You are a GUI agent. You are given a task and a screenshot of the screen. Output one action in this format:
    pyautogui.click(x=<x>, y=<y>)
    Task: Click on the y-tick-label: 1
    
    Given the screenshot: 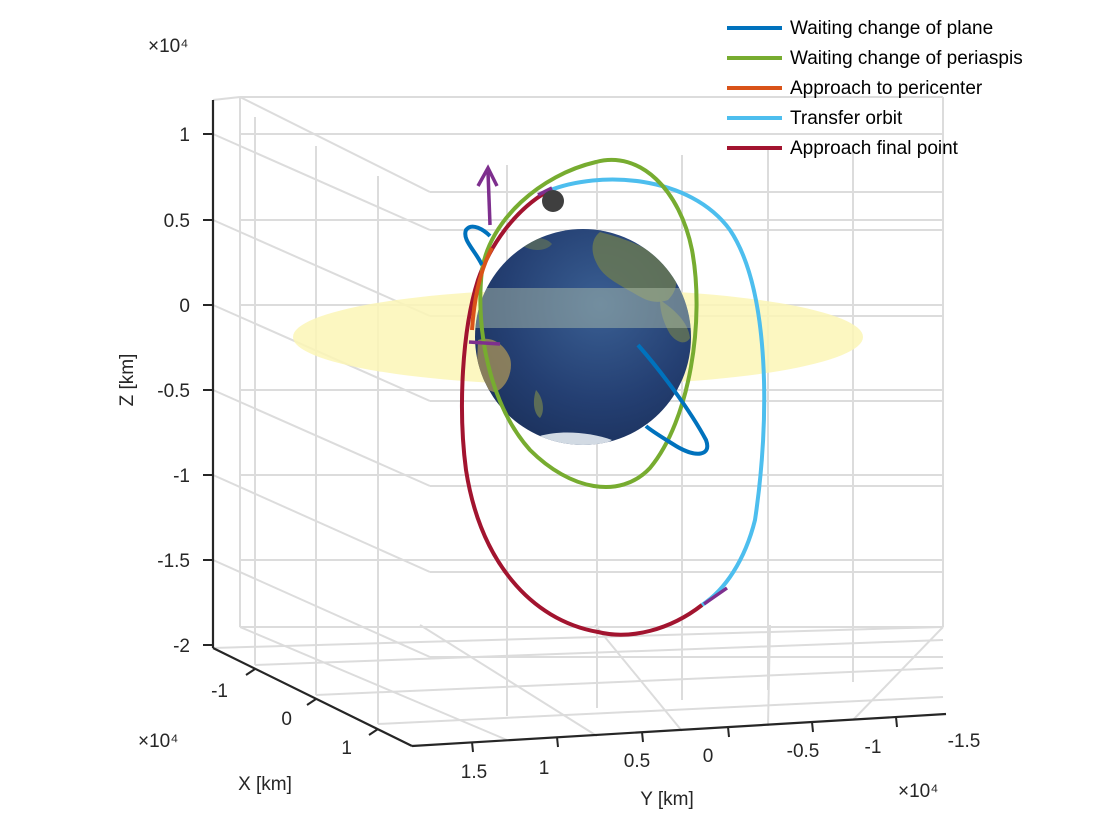 What is the action you would take?
    pyautogui.click(x=544, y=768)
    